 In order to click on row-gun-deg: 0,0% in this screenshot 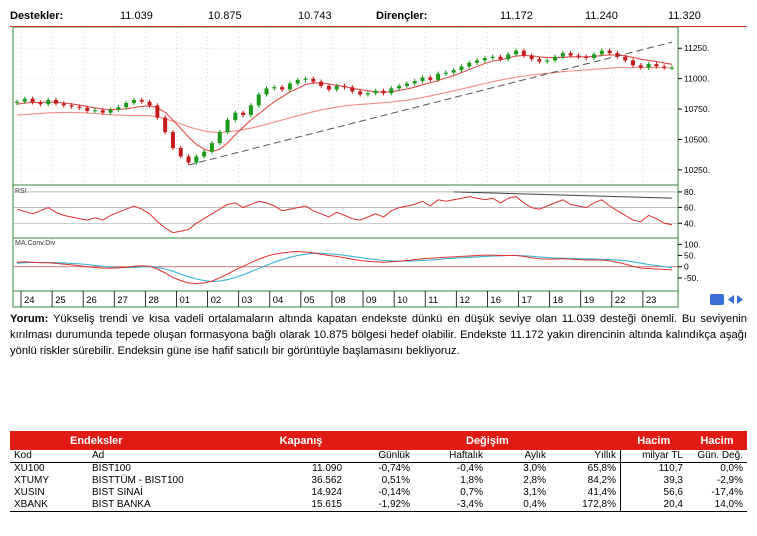, I will do `click(731, 468)`.